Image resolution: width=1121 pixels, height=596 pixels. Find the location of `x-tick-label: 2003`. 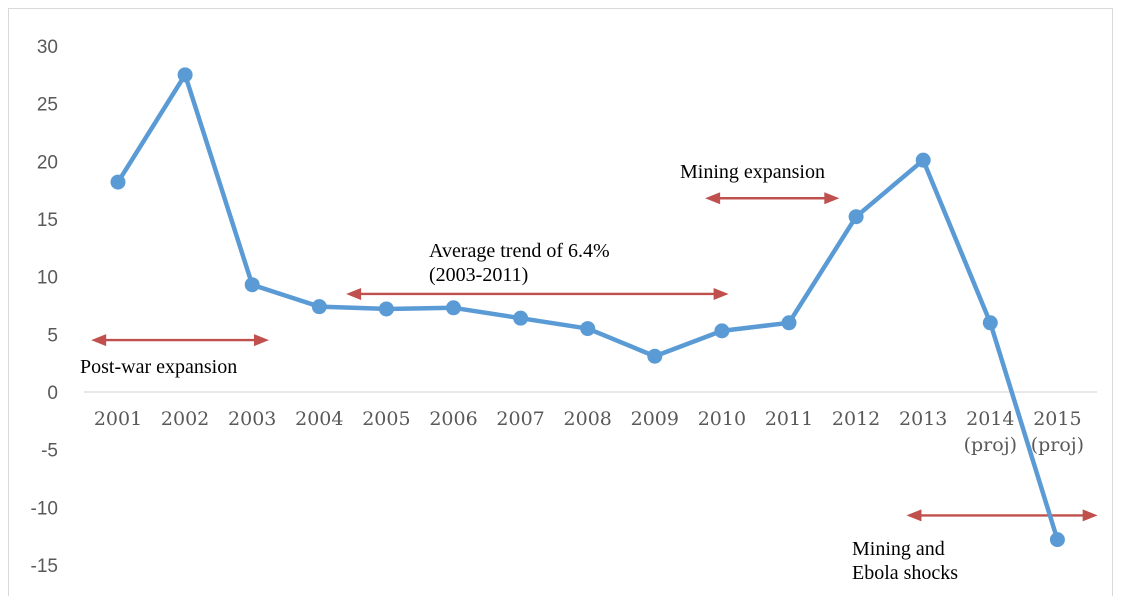

x-tick-label: 2003 is located at coordinates (252, 419).